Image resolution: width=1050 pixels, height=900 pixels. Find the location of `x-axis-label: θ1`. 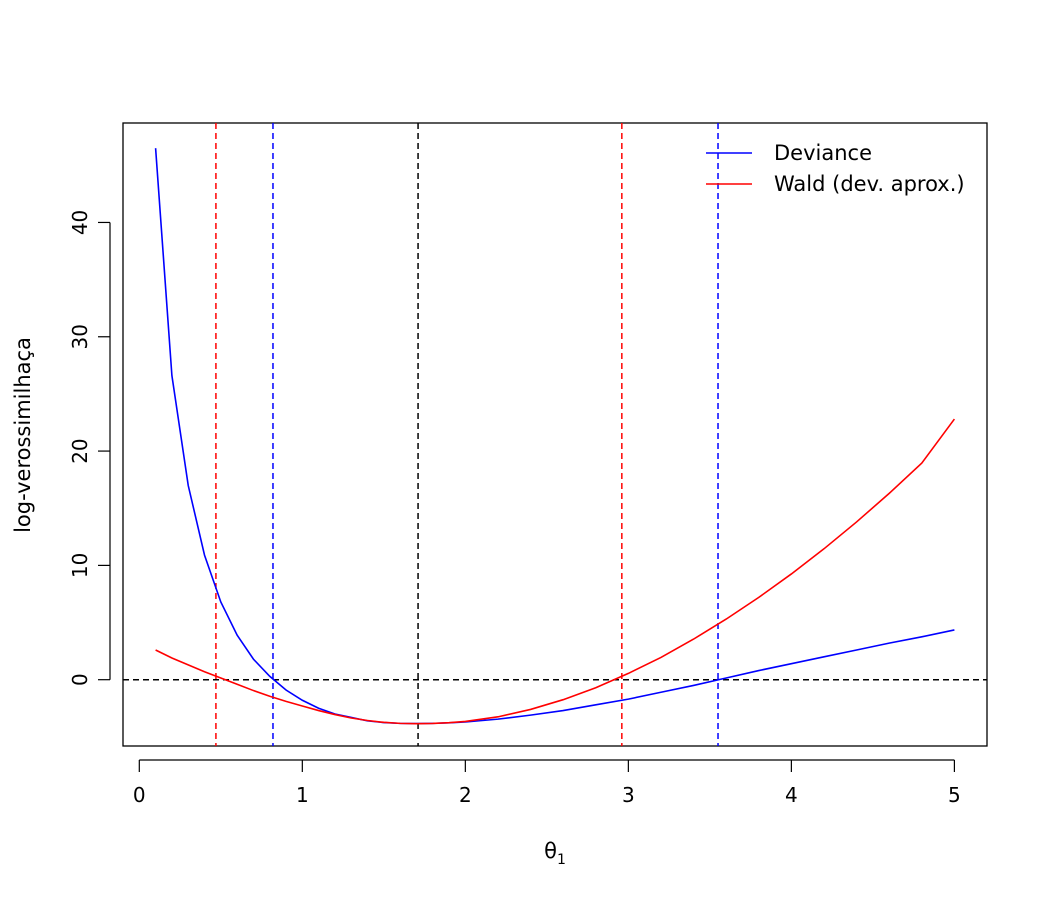

x-axis-label: θ1 is located at coordinates (555, 853).